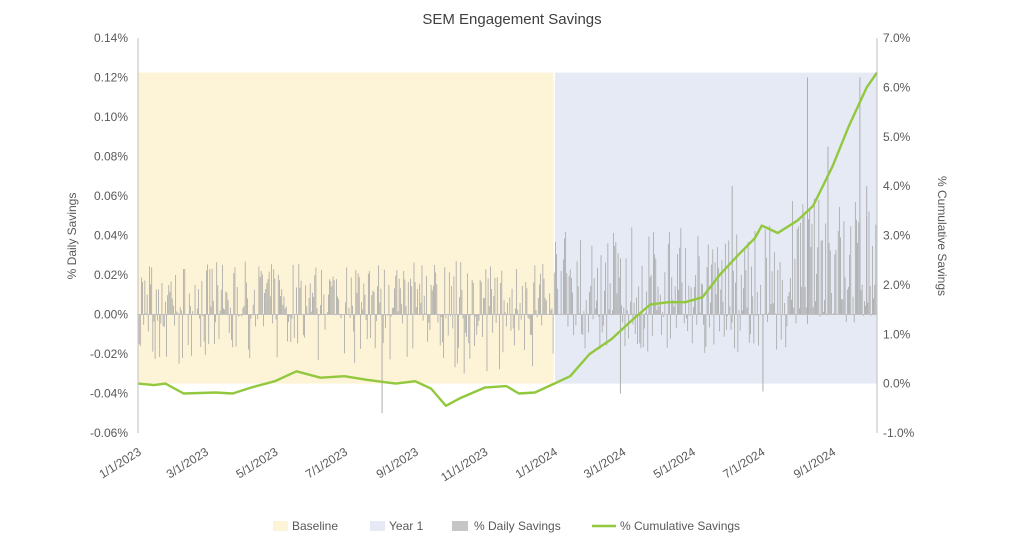 The height and width of the screenshot is (547, 1024). Describe the element at coordinates (406, 526) in the screenshot. I see `legend-label-year1: Year 1` at that location.